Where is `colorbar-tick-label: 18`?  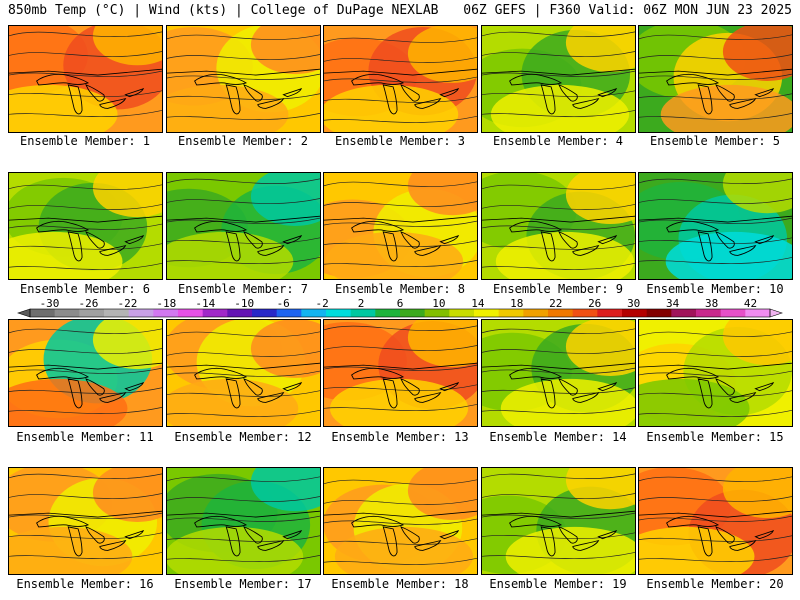
colorbar-tick-label: 18 is located at coordinates (516, 303).